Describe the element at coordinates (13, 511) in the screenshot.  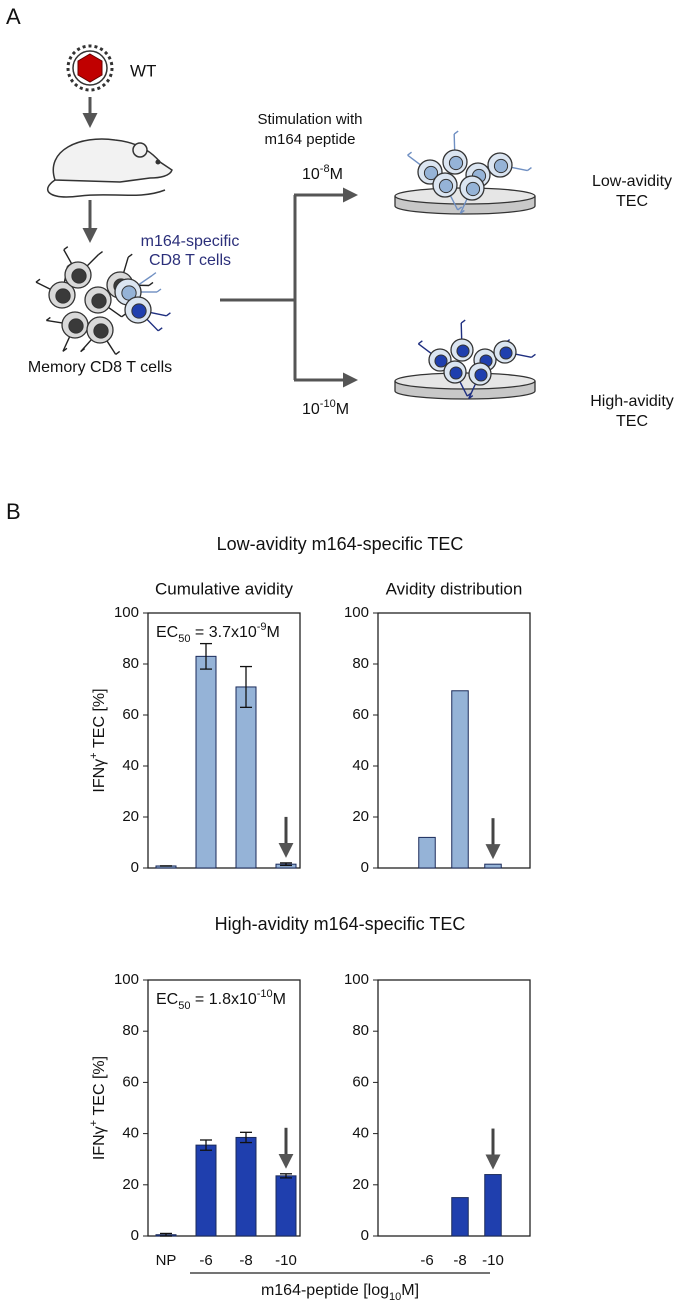
I see `panel-label: B` at that location.